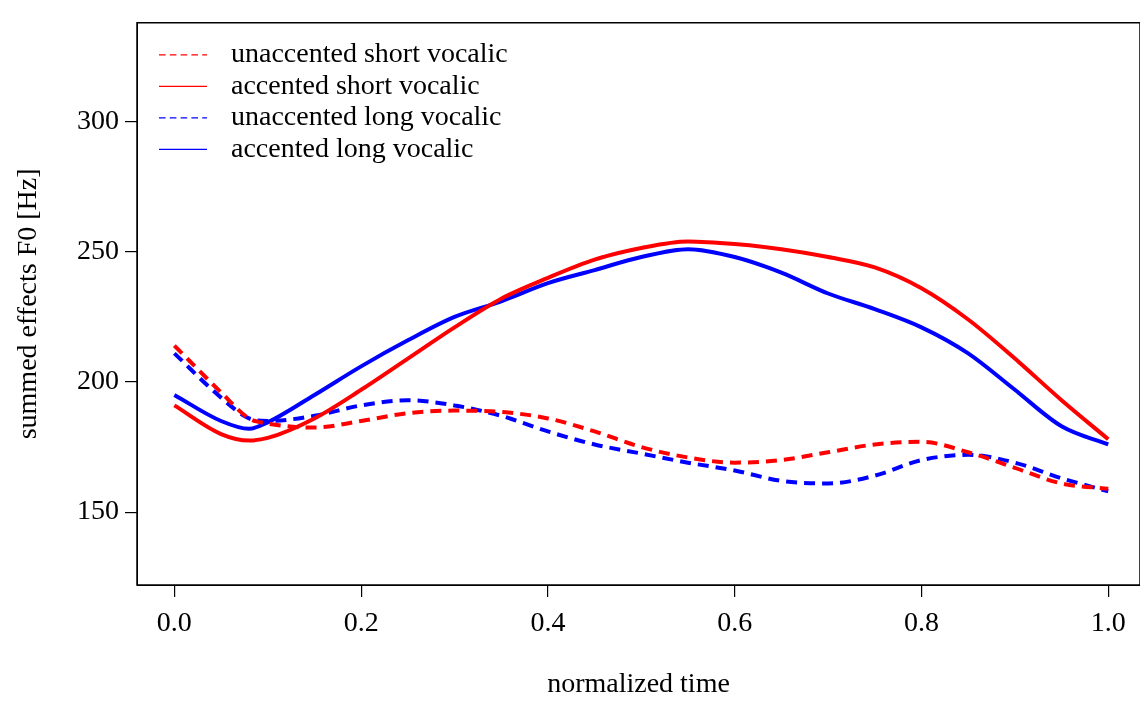 This screenshot has width=1140, height=713. What do you see at coordinates (548, 622) in the screenshot?
I see `x-tick-label: 0.4` at bounding box center [548, 622].